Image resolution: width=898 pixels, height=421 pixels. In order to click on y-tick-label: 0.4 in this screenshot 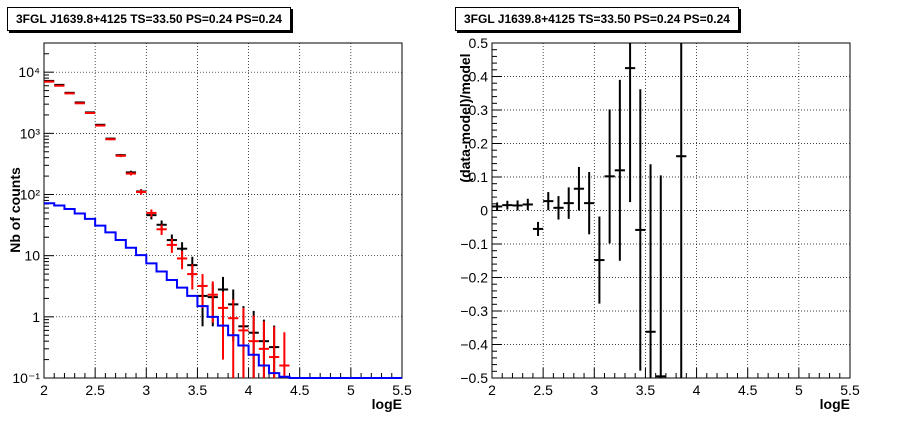, I will do `click(479, 77)`.